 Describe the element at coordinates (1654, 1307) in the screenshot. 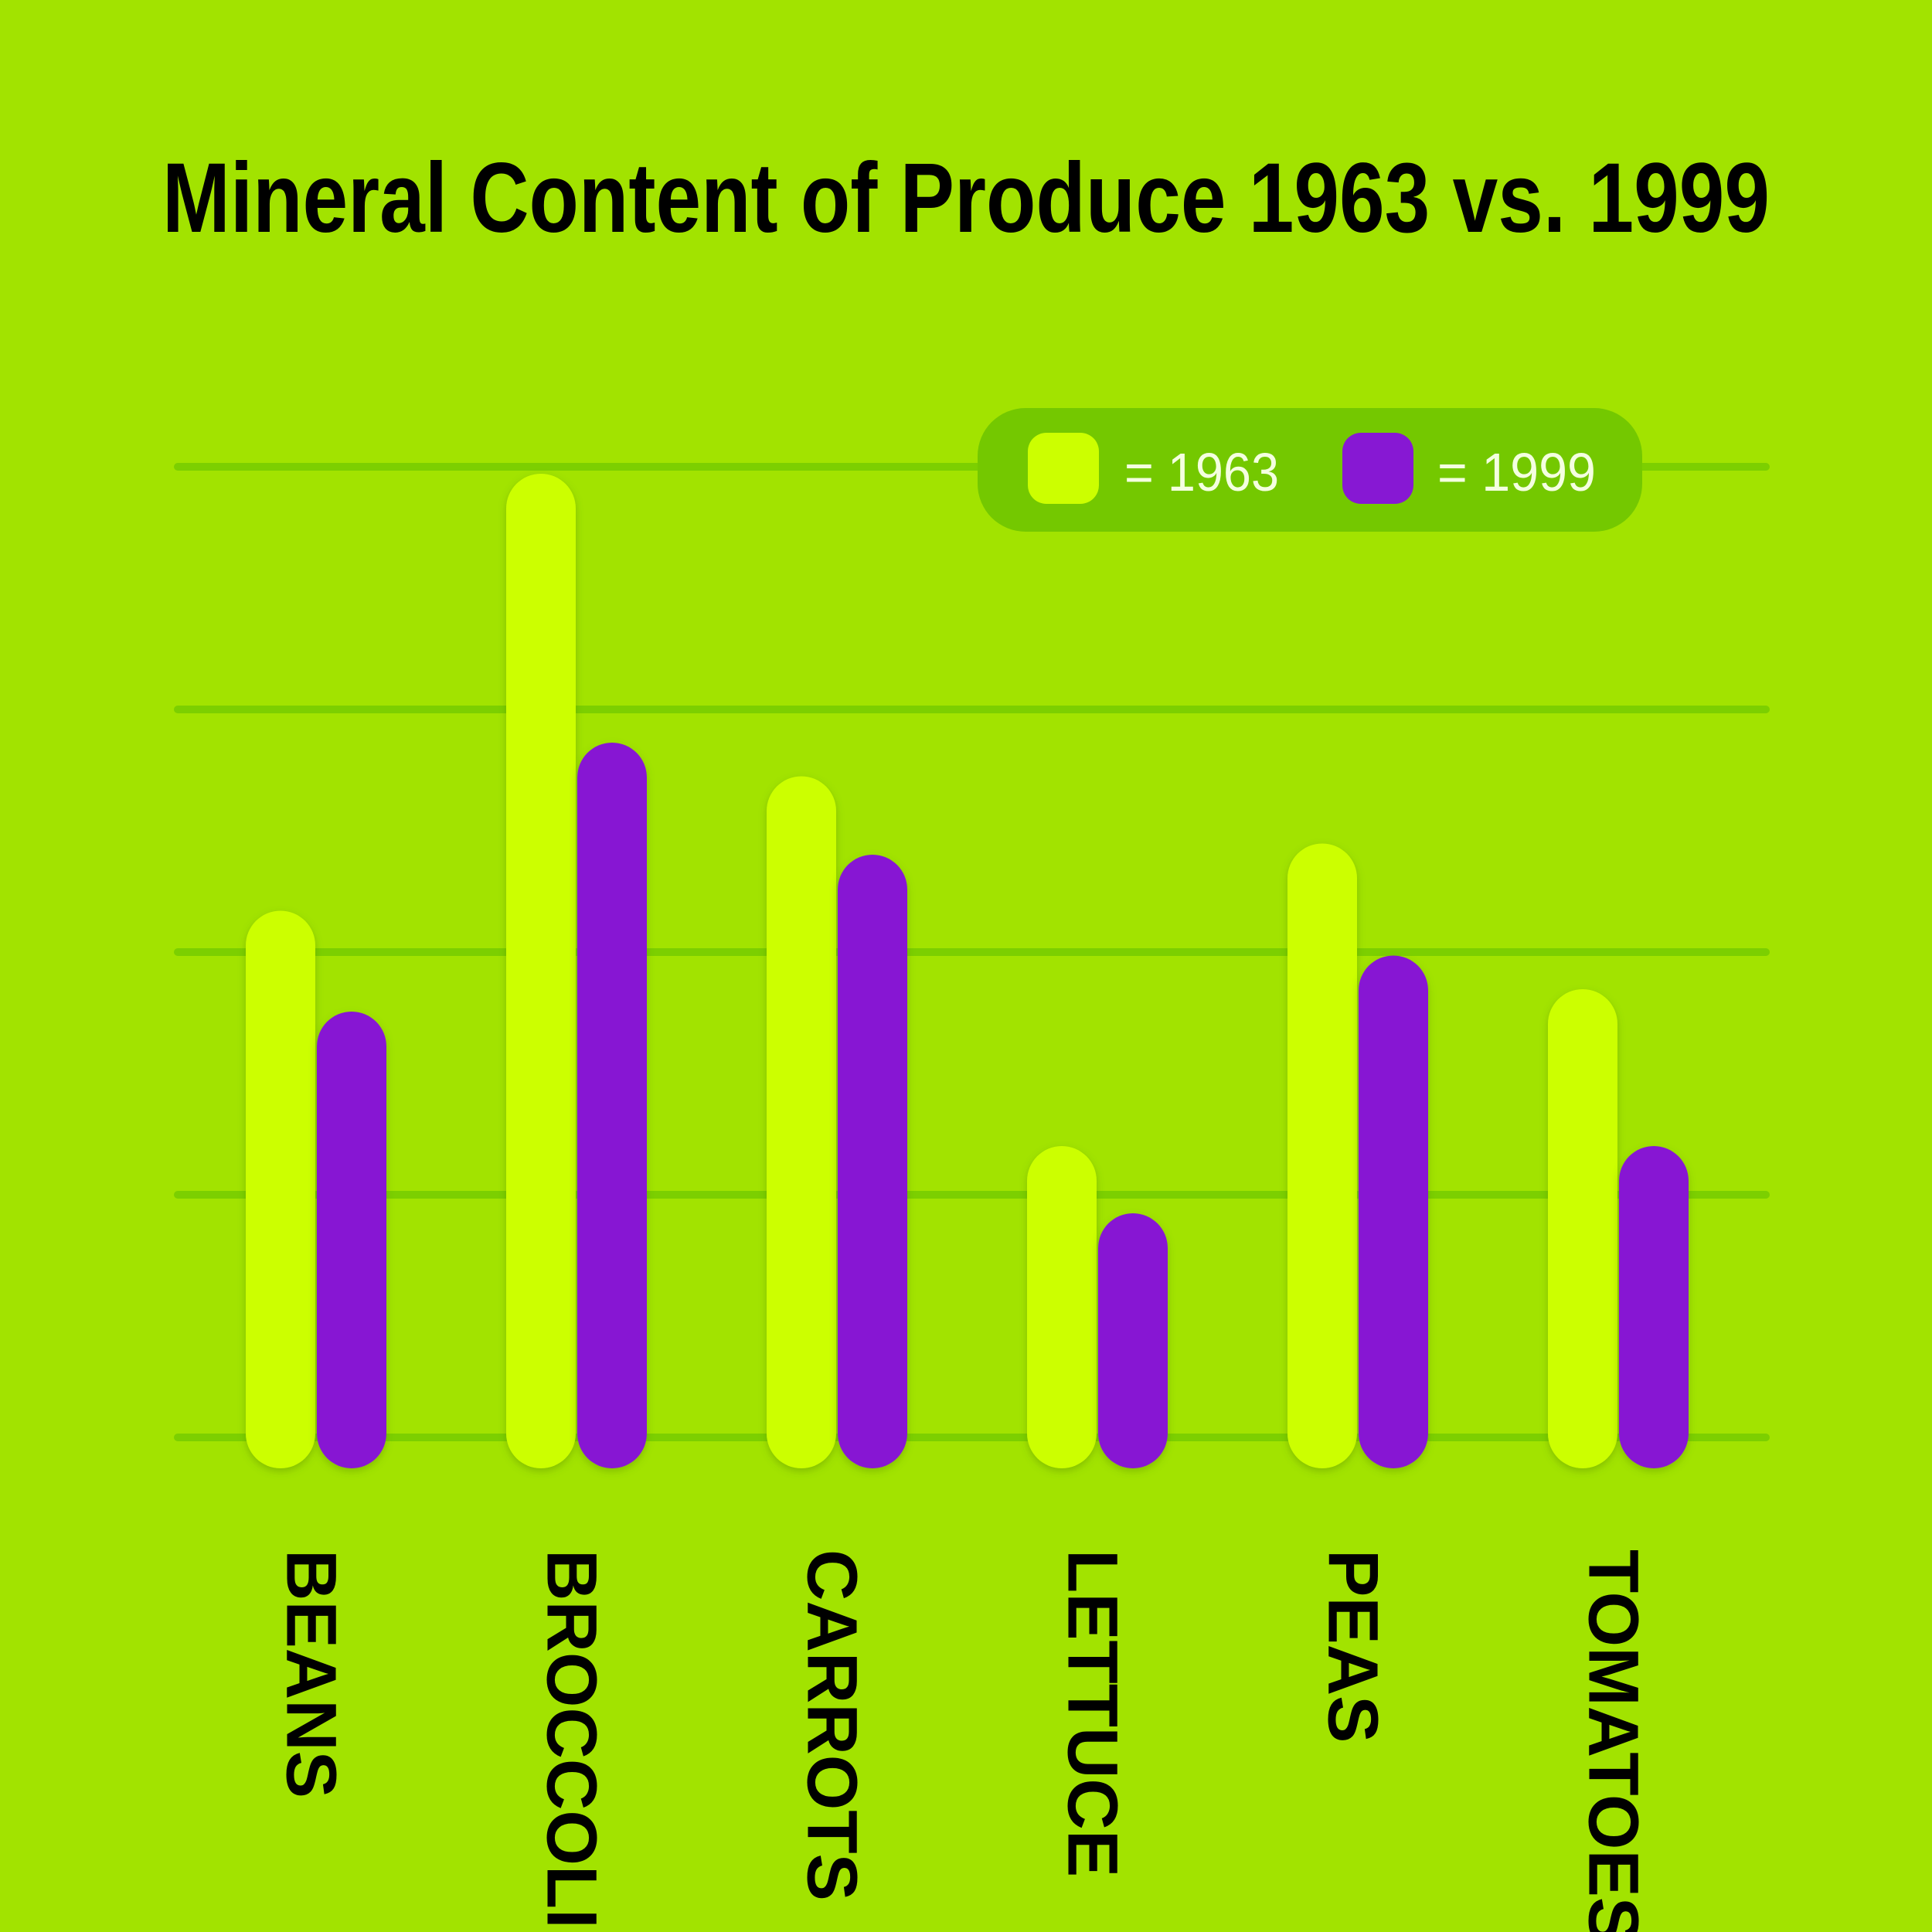

I see `bar-tomatoes-1999` at that location.